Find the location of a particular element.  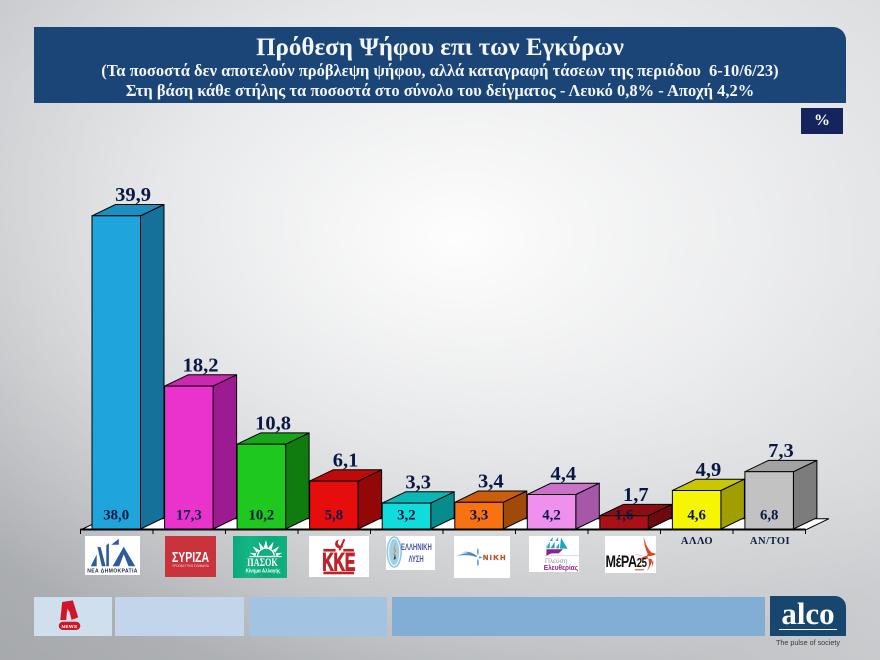

svg-text: 3,4 is located at coordinates (491, 482).